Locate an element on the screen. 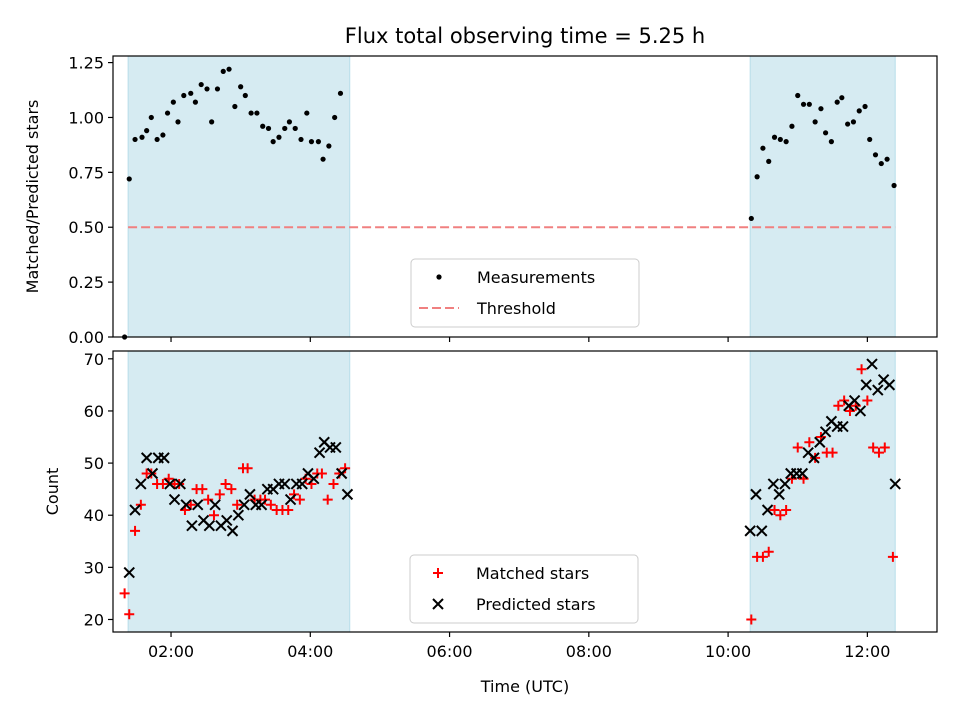 This screenshot has height=720, width=960. x-tick-label: 08:00 is located at coordinates (589, 651).